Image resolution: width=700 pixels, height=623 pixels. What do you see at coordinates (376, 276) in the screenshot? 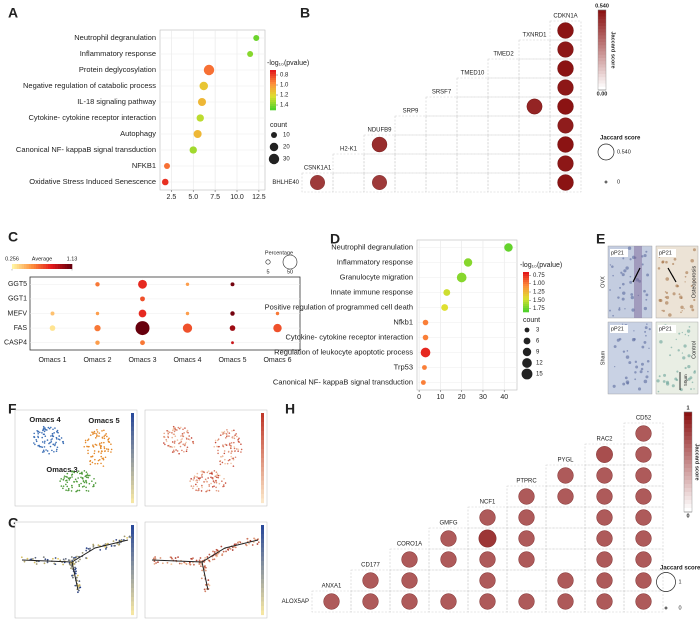
I see `category-label: Granulocyte migration` at bounding box center [376, 276].